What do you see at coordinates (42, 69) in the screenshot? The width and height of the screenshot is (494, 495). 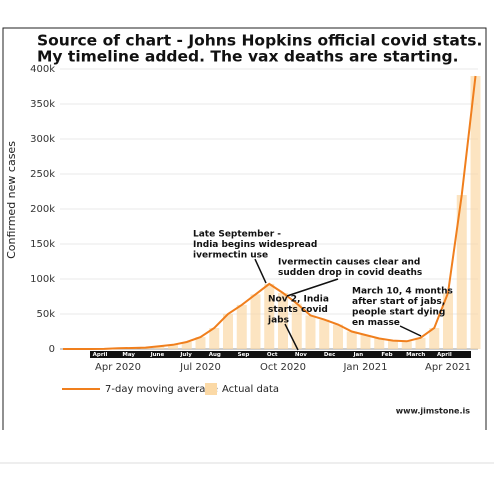 I see `y-tick-label: 400k` at bounding box center [42, 69].